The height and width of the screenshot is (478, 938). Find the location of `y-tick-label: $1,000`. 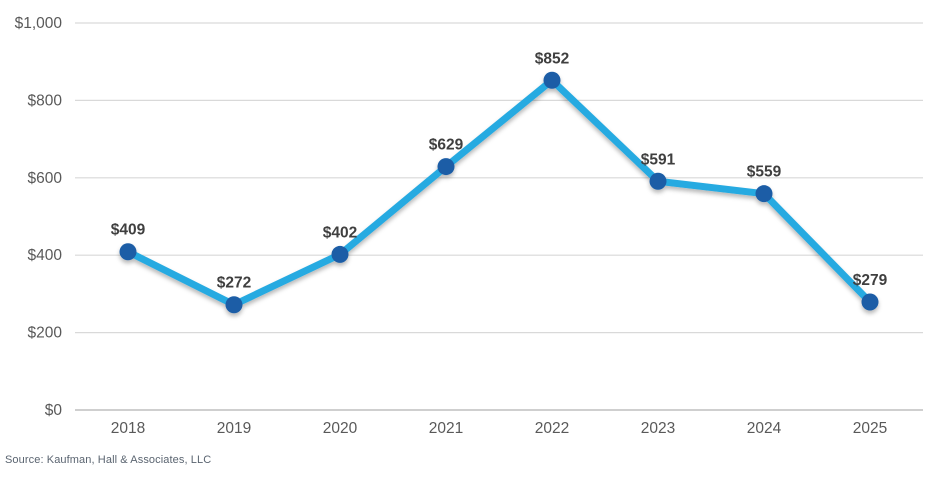

y-tick-label: $1,000 is located at coordinates (39, 23).